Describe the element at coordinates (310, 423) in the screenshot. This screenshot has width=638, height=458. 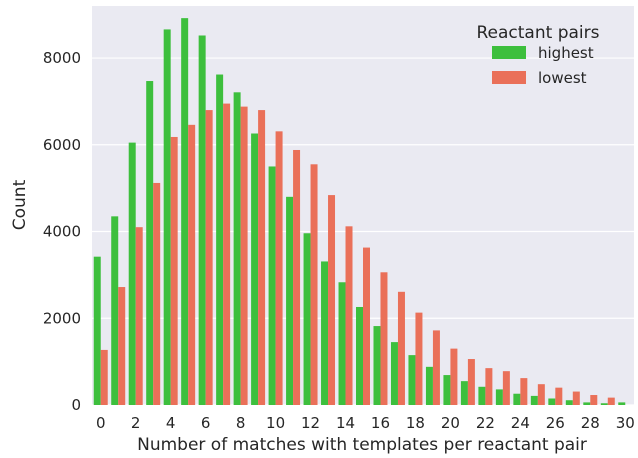
I see `x-tick-label: 12` at that location.